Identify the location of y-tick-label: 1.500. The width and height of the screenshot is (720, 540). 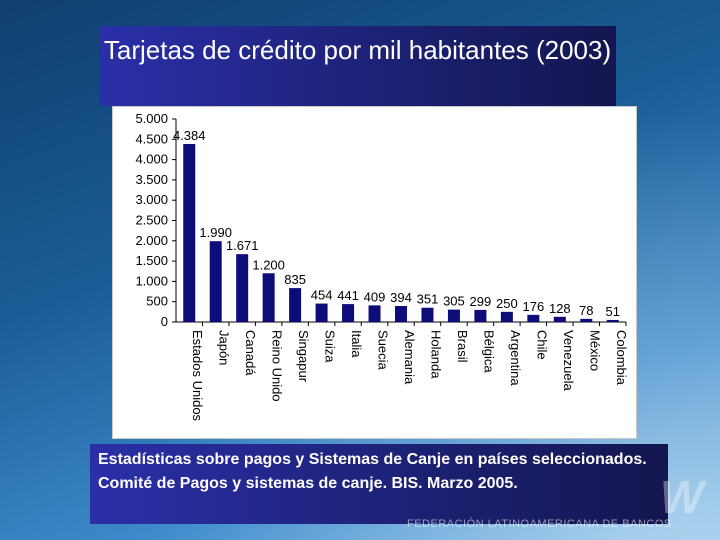
(151, 260).